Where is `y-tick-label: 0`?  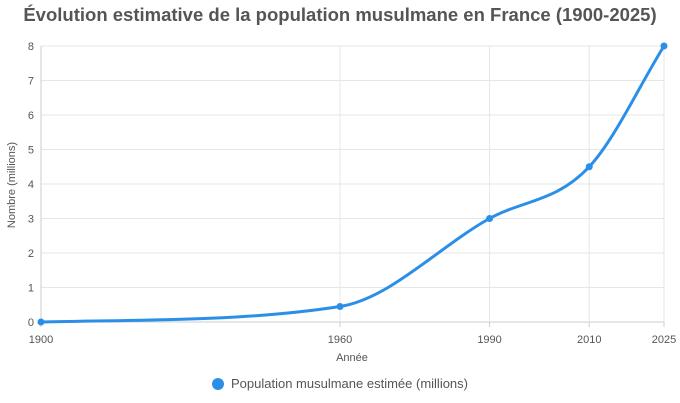
y-tick-label: 0 is located at coordinates (31, 323).